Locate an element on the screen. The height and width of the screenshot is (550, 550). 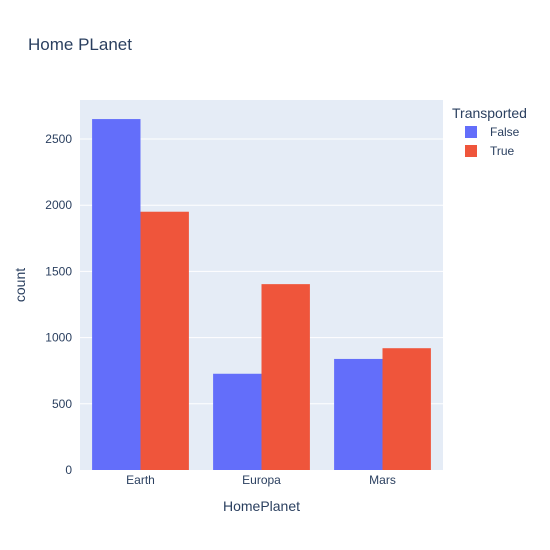
chart-title: Home PLanet is located at coordinates (80, 44).